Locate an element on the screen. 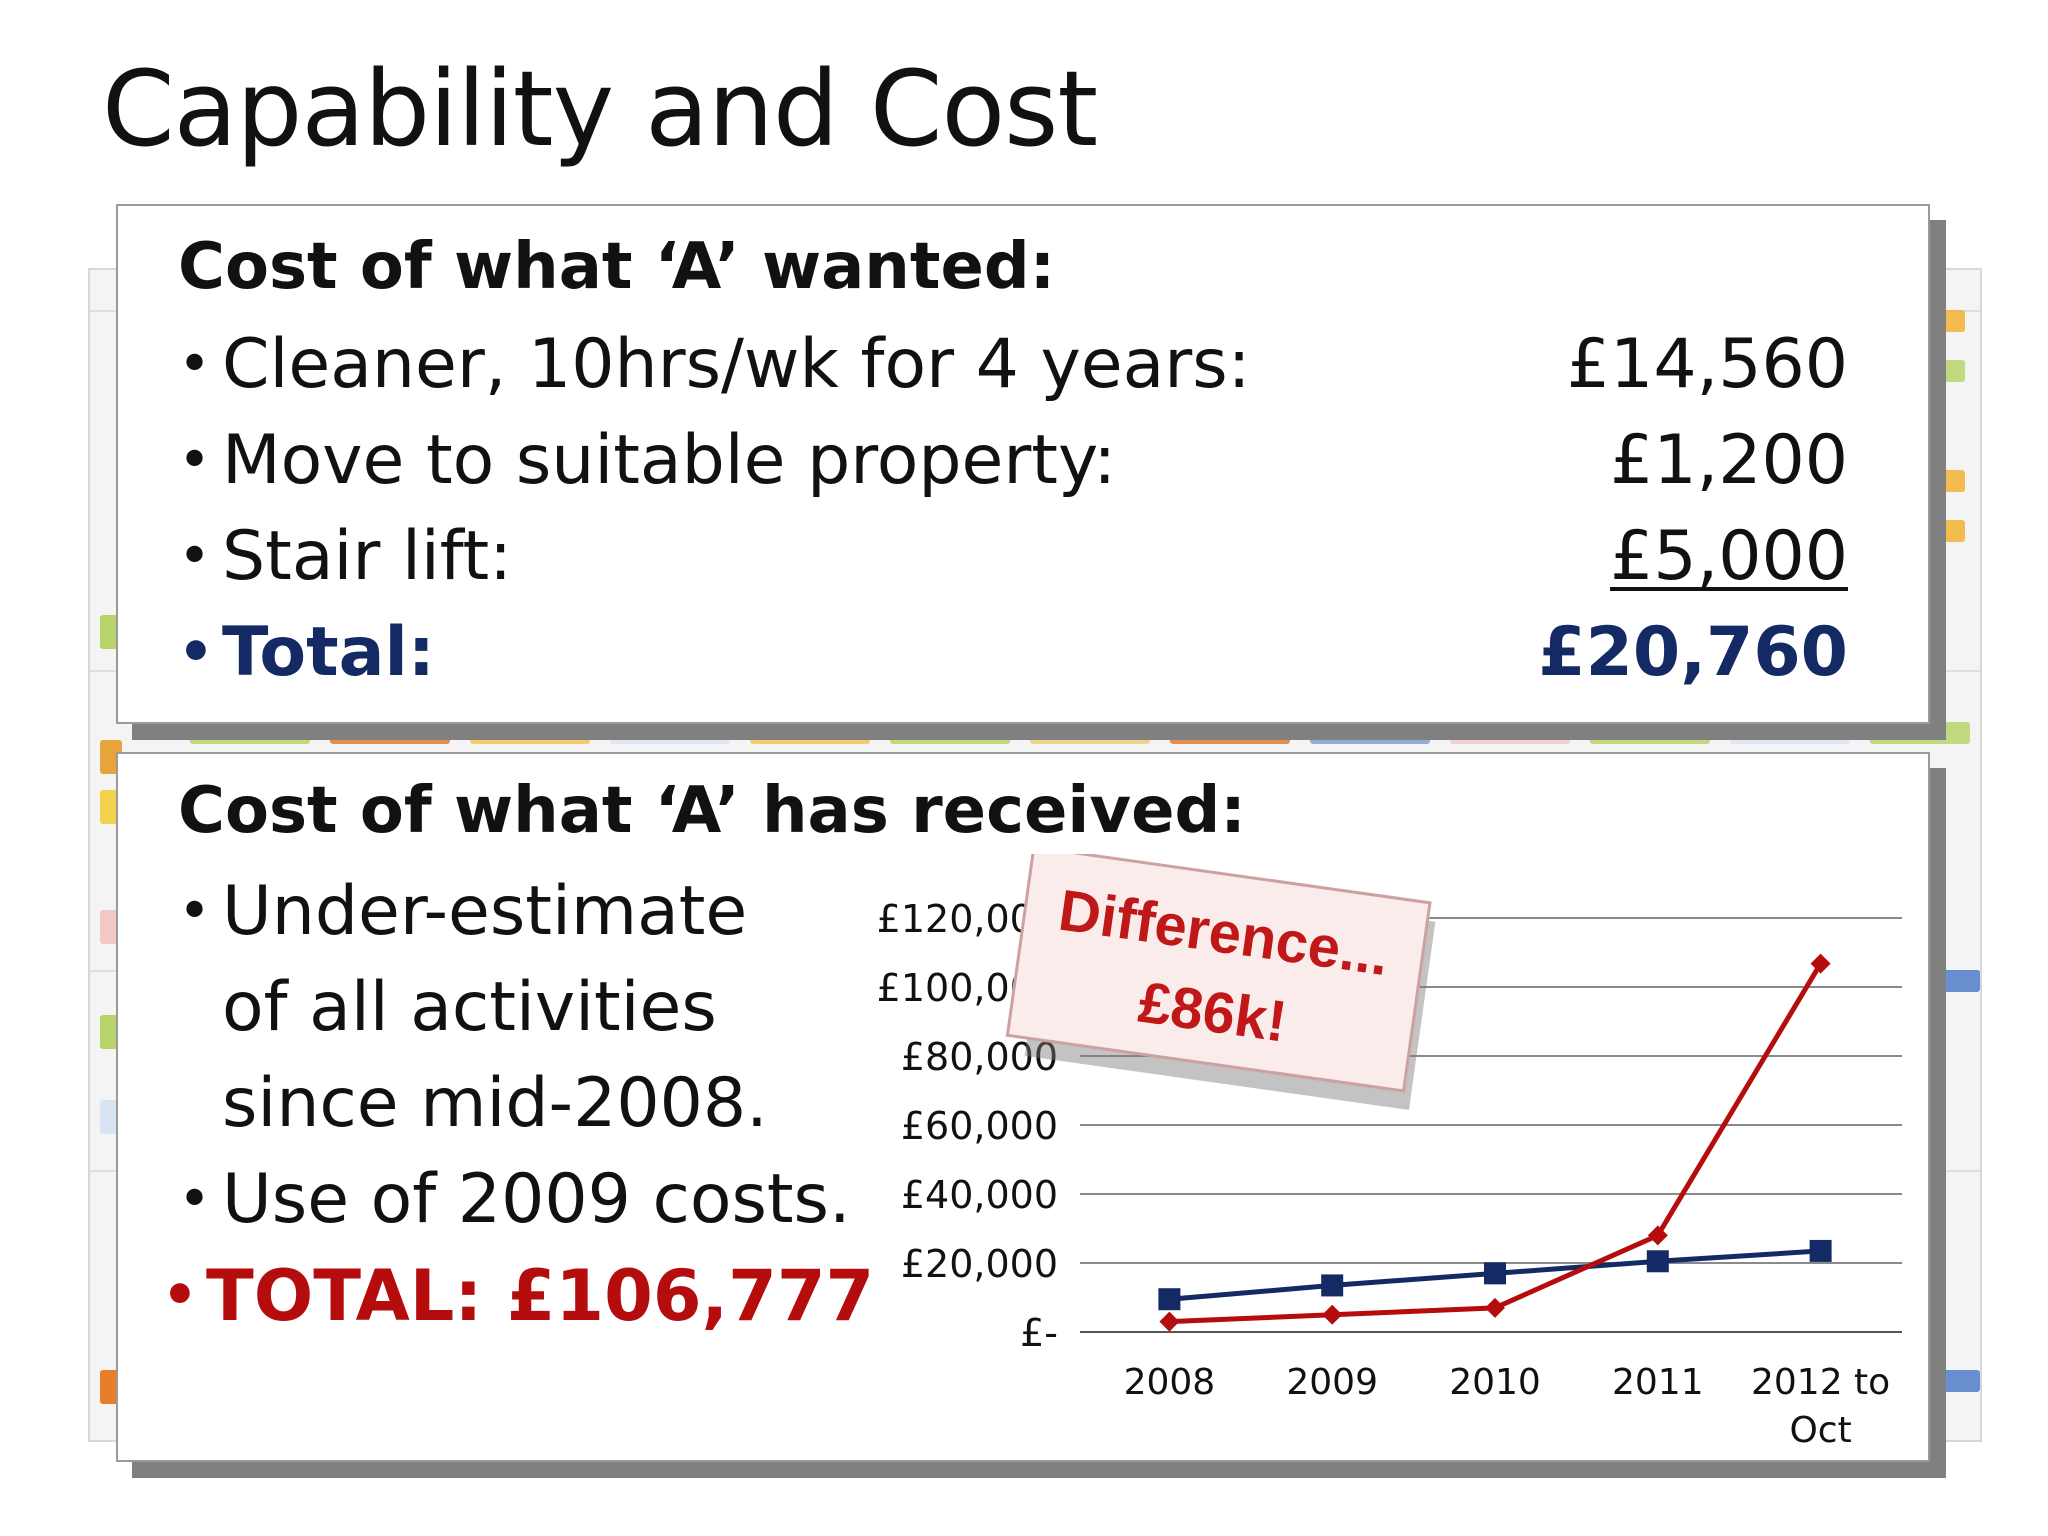 The image size is (2048, 1536). x-tick-label: 2009 is located at coordinates (1332, 1382).